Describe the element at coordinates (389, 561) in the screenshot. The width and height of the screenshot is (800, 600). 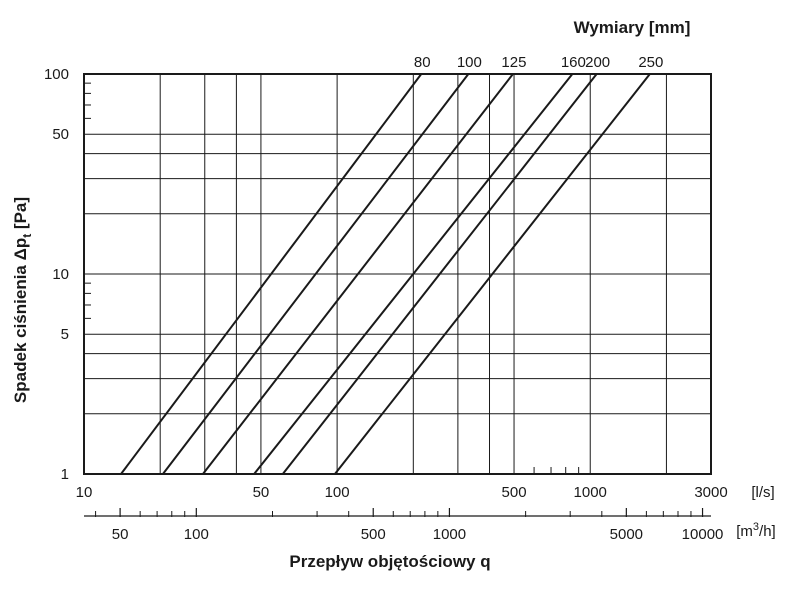
I see `x-axis-title: Przepływ objętościowy q` at that location.